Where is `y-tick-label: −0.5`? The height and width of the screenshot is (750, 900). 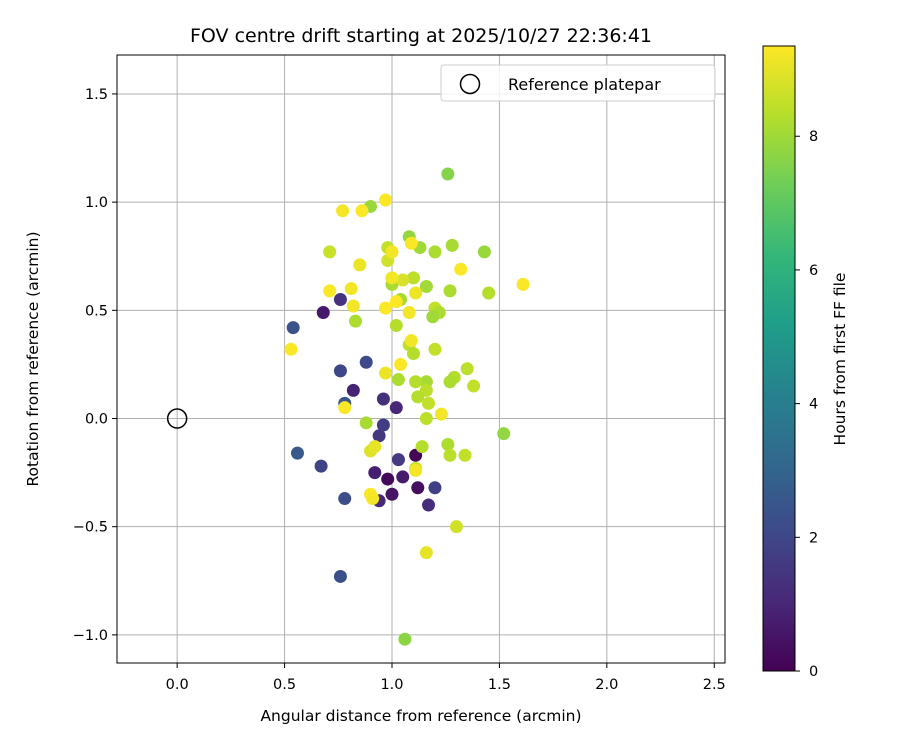 y-tick-label: −0.5 is located at coordinates (90, 528).